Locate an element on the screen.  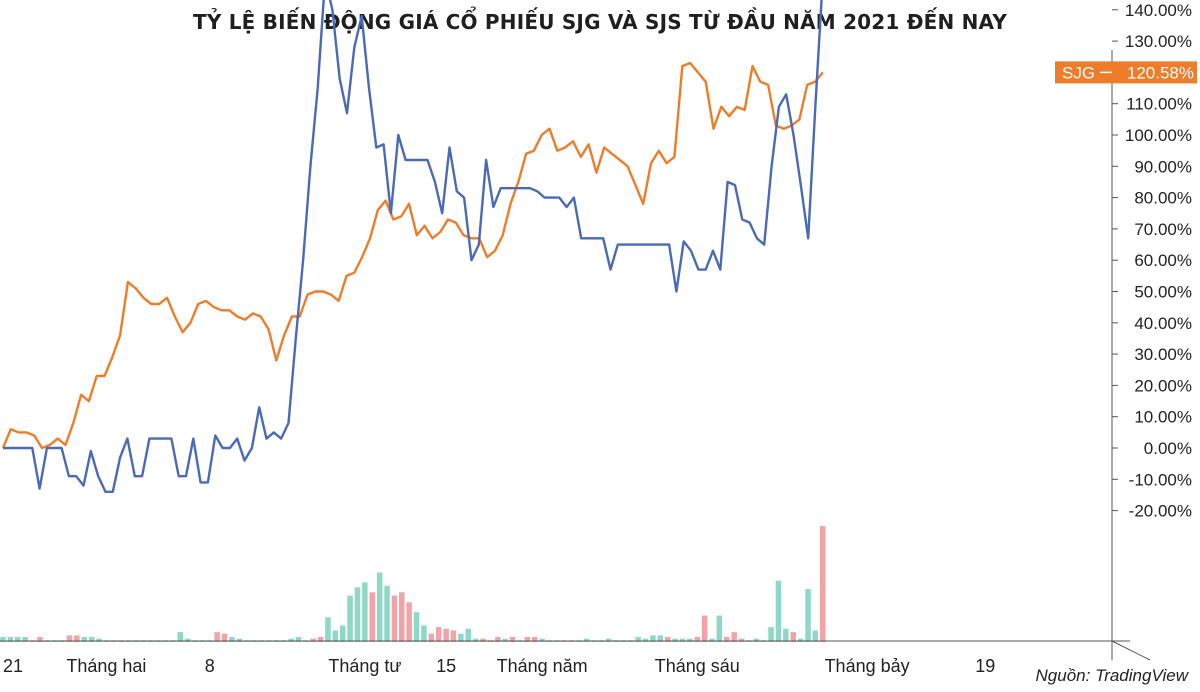
y-tick-label: 10.00% is located at coordinates (1163, 417).